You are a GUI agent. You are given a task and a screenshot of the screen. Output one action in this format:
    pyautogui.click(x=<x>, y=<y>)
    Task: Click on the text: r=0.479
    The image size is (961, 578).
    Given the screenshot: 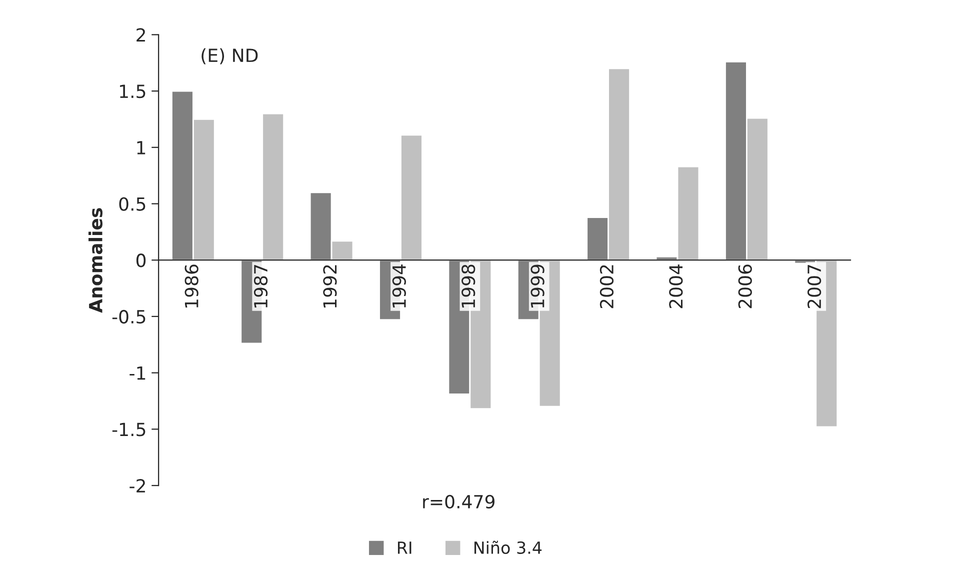 What is the action you would take?
    pyautogui.click(x=458, y=501)
    